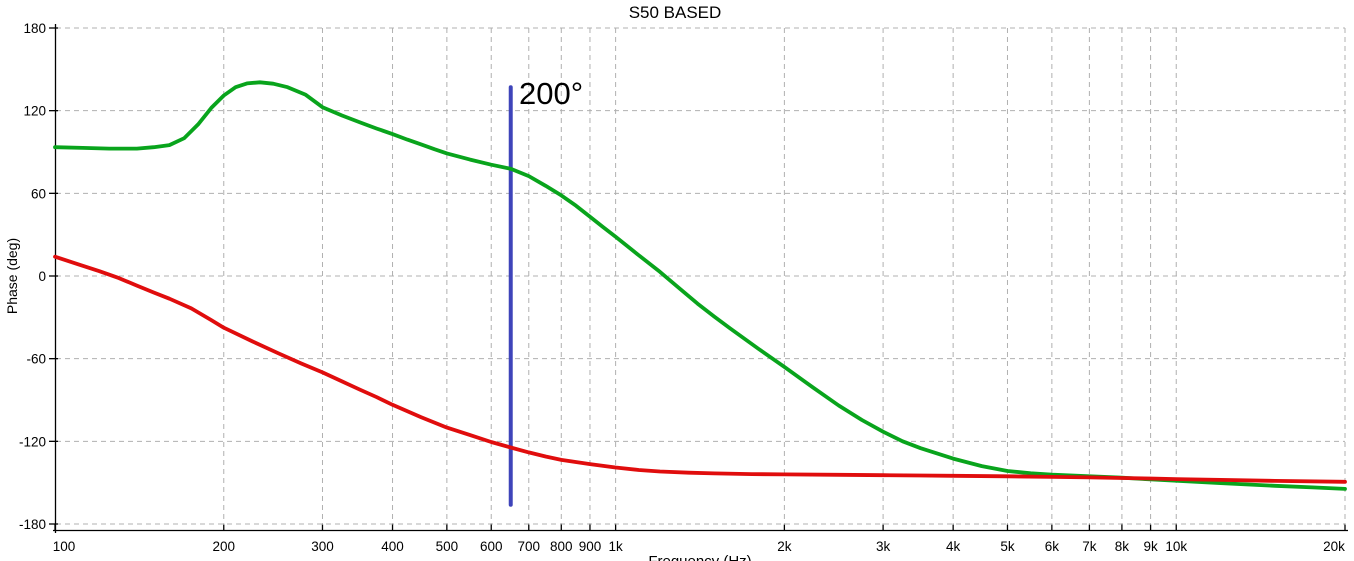 Image resolution: width=1354 pixels, height=561 pixels. Describe the element at coordinates (38, 193) in the screenshot. I see `y-tick-label: 60` at that location.